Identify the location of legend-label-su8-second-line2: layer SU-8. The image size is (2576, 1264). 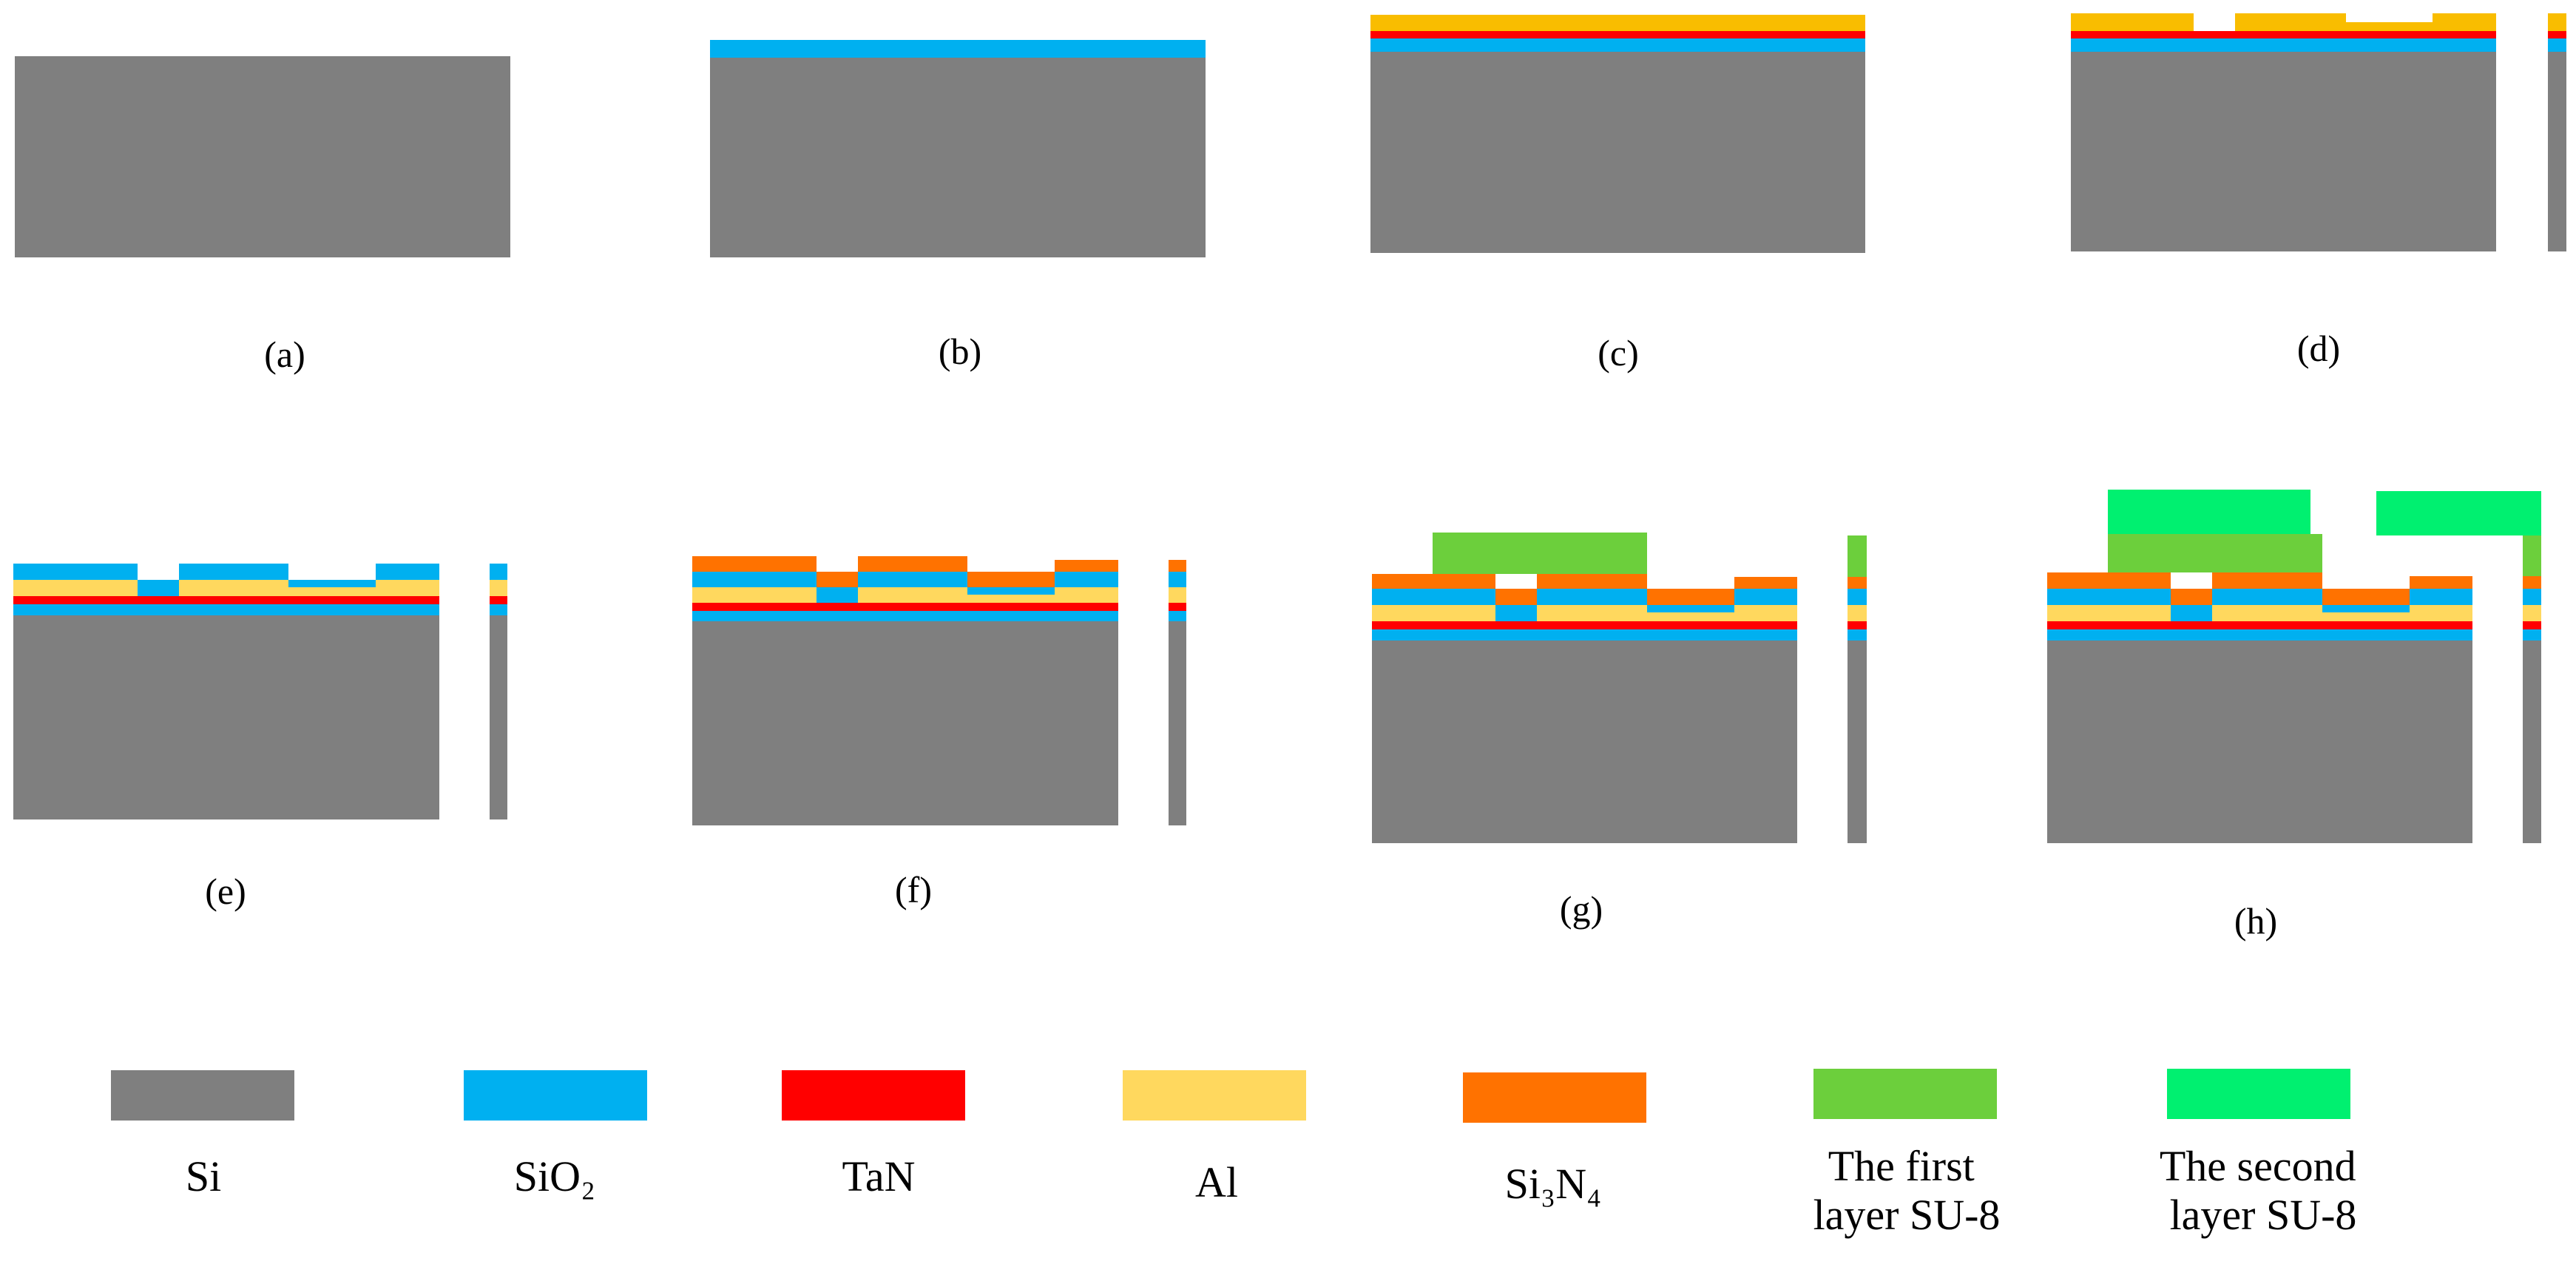
(2263, 1215).